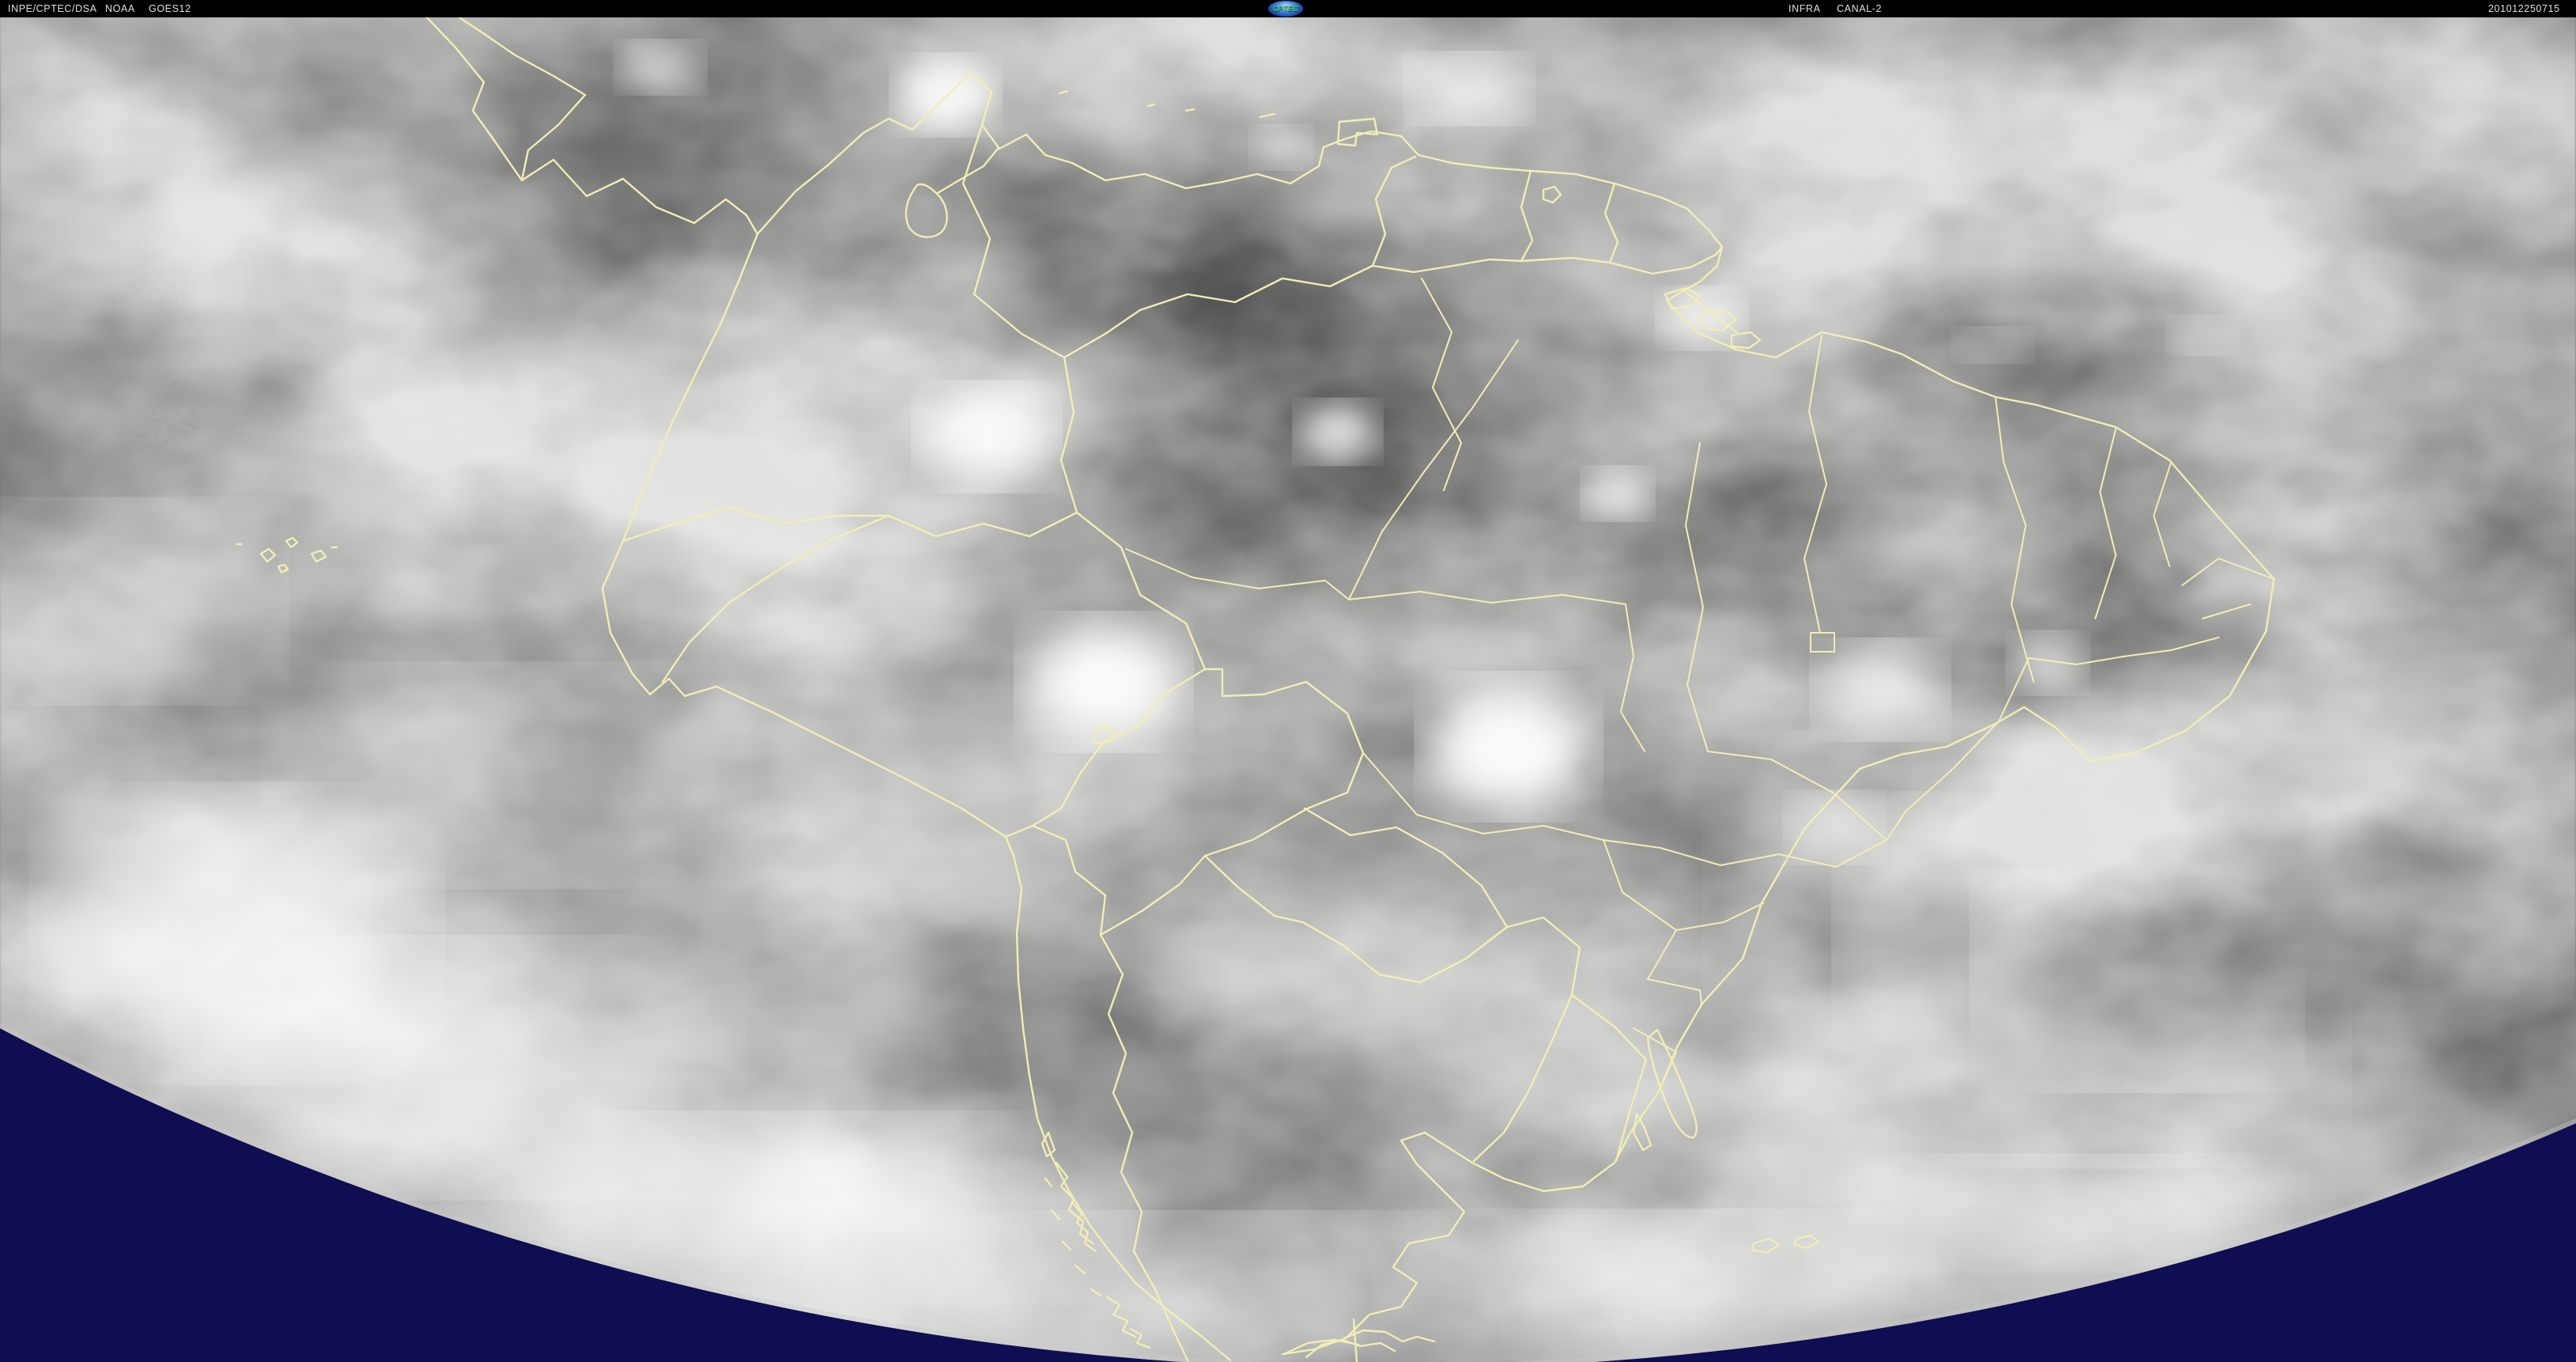  What do you see at coordinates (2524, 8) in the screenshot?
I see `timestamp-label: 201012250715` at bounding box center [2524, 8].